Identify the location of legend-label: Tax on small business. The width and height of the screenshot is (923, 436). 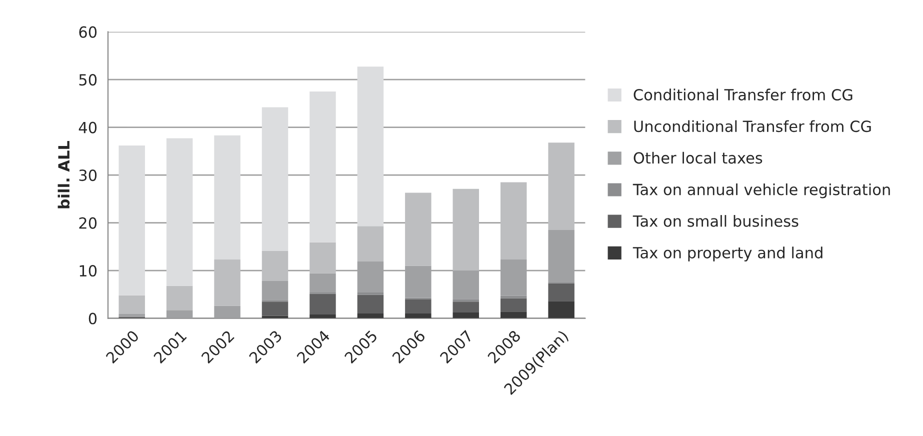
(715, 221).